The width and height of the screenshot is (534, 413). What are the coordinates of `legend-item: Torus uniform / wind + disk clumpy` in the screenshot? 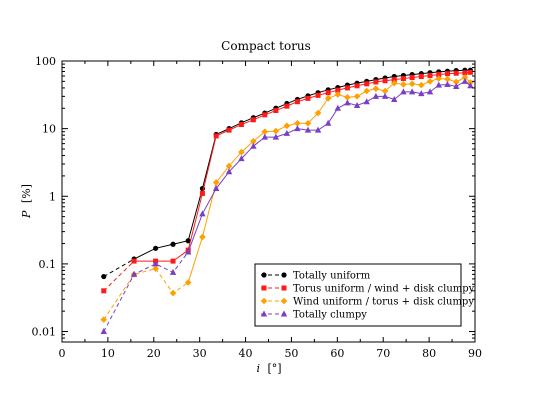 It's located at (368, 289).